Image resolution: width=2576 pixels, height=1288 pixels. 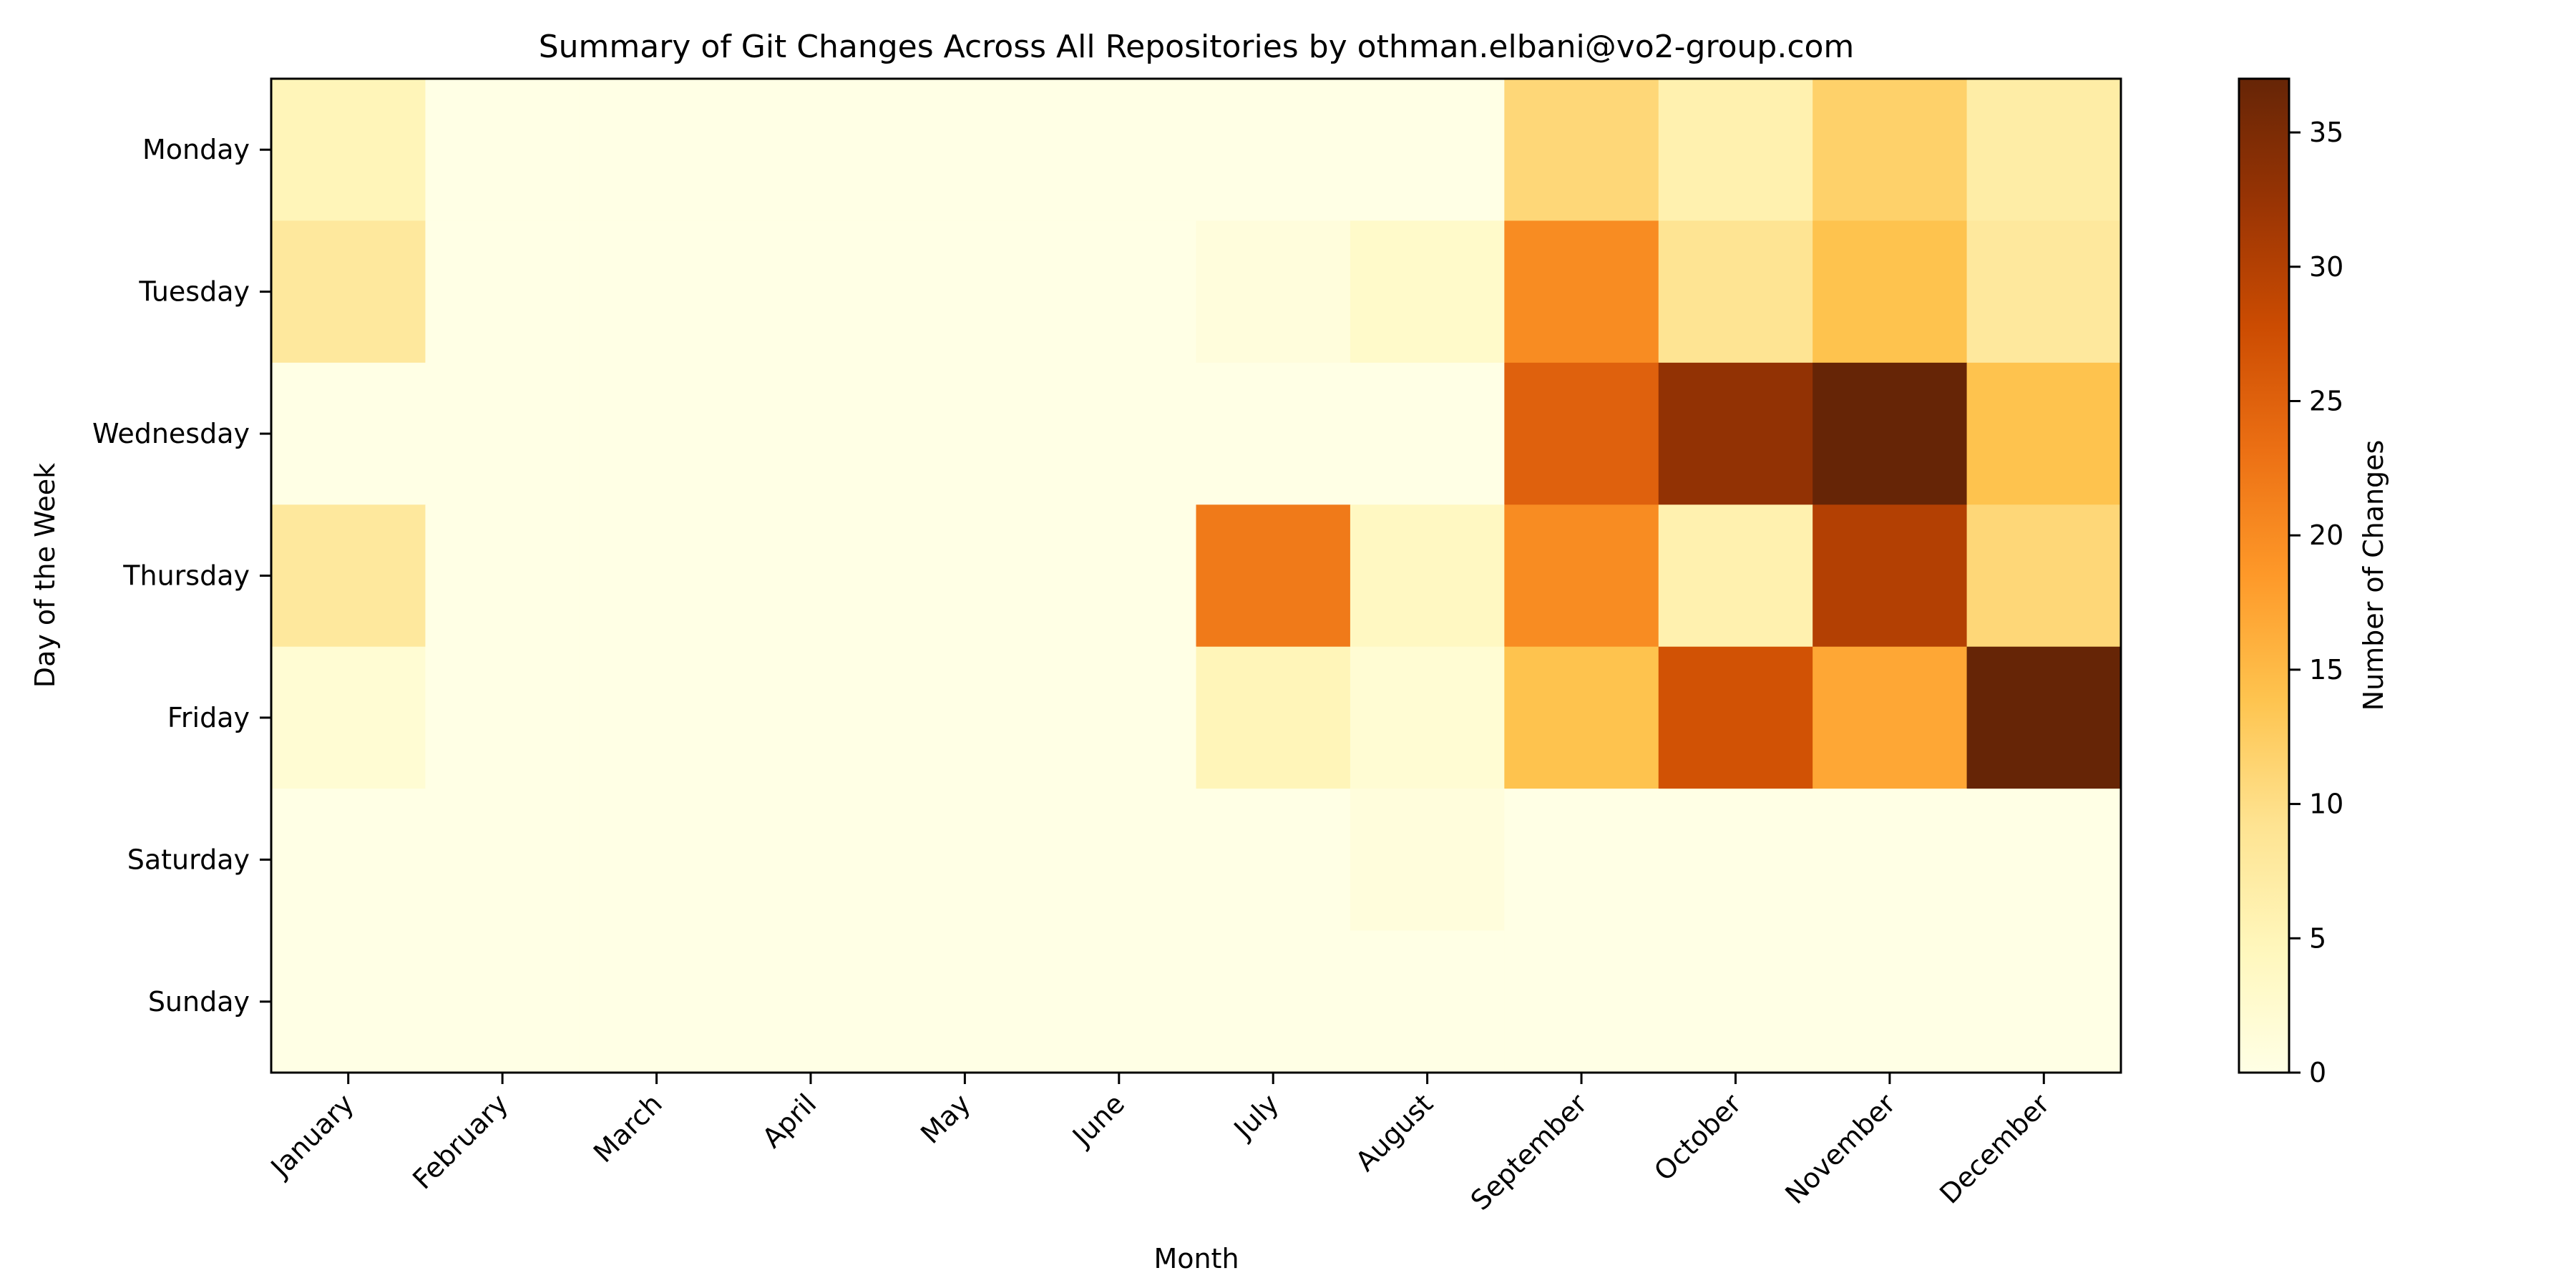 What do you see at coordinates (460, 1141) in the screenshot?
I see `x-tick-label: February` at bounding box center [460, 1141].